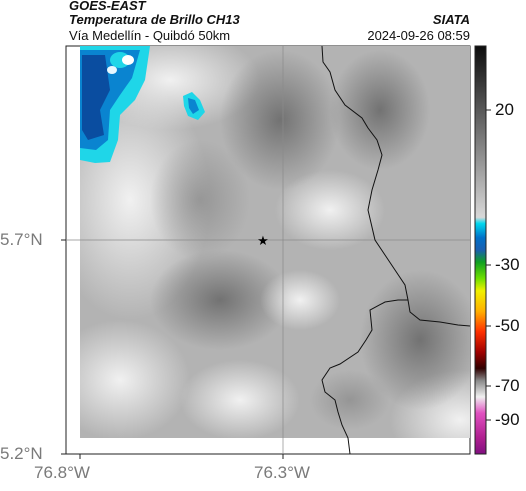  What do you see at coordinates (507, 419) in the screenshot?
I see `colorbar-tick-label: -90` at bounding box center [507, 419].